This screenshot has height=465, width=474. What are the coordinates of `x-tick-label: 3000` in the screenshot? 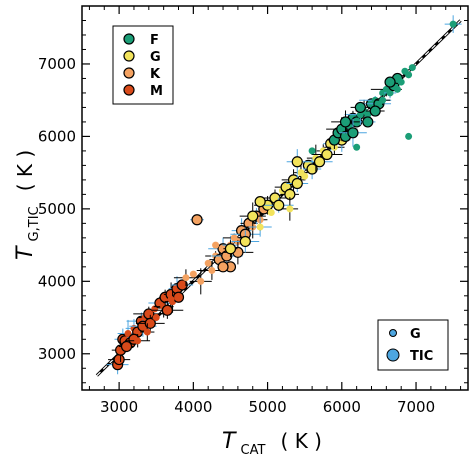 It's located at (119, 407).